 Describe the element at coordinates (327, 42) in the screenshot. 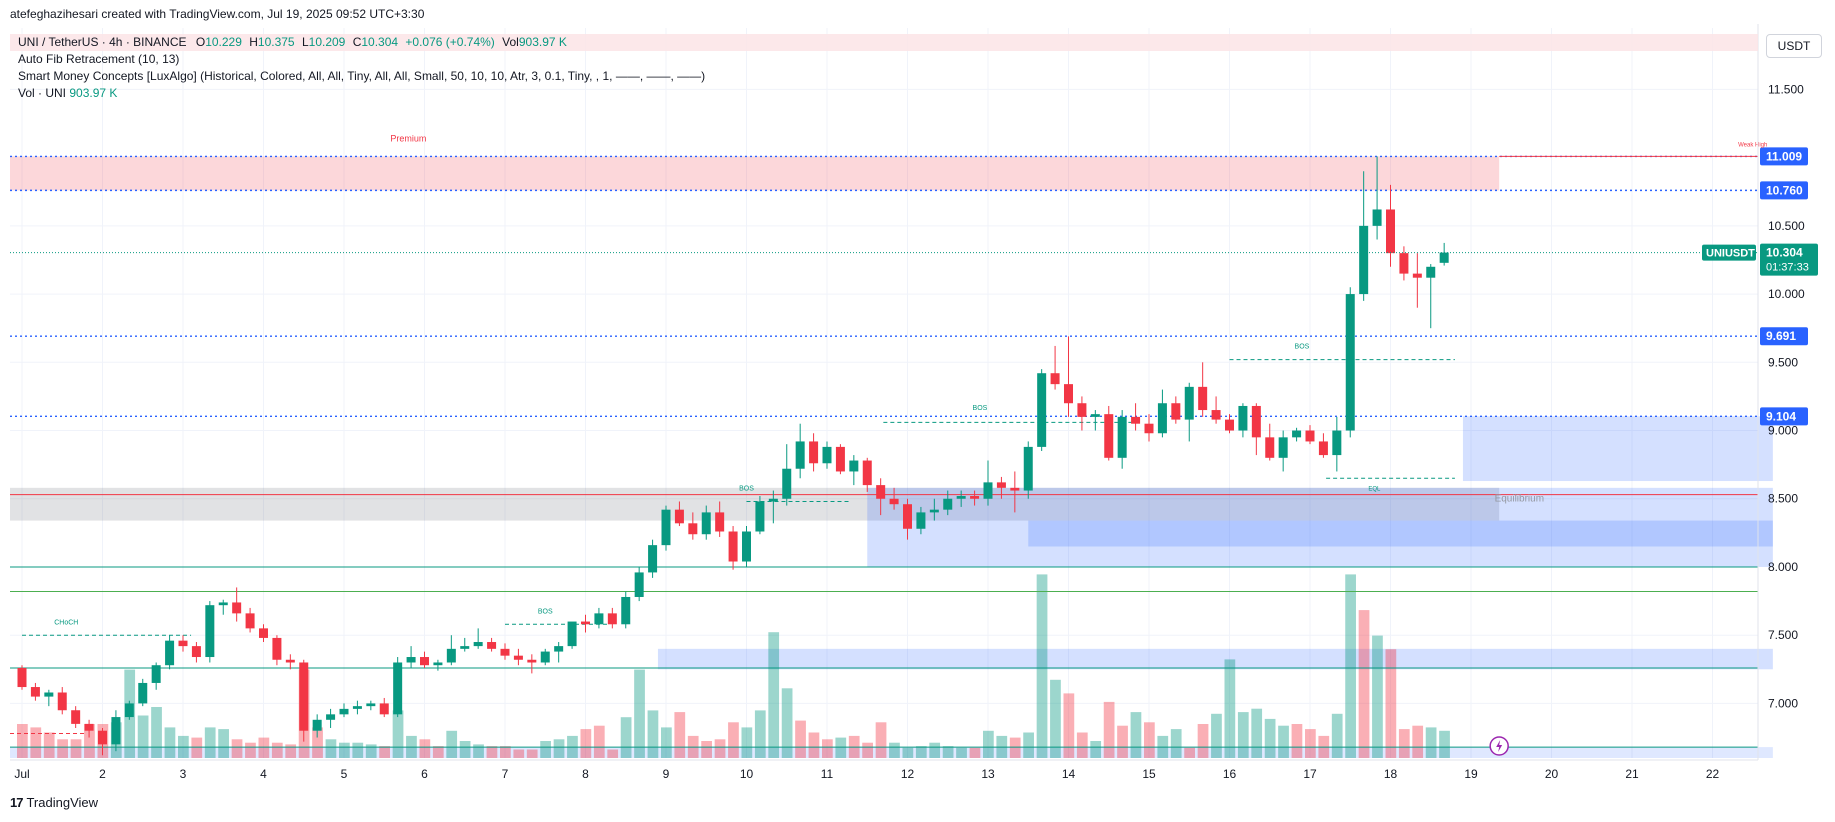

I see `low-value: 10.209` at that location.